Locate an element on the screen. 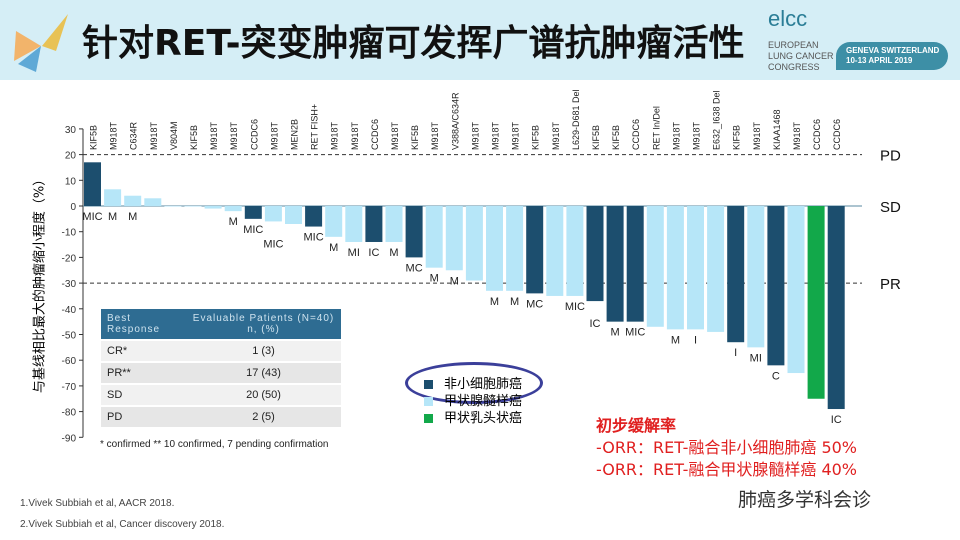 Image resolution: width=960 pixels, height=540 pixels. chart-legend: 非小细胞肺癌 甲状腺髓样癌 甲状乳头状癌 is located at coordinates (473, 401).